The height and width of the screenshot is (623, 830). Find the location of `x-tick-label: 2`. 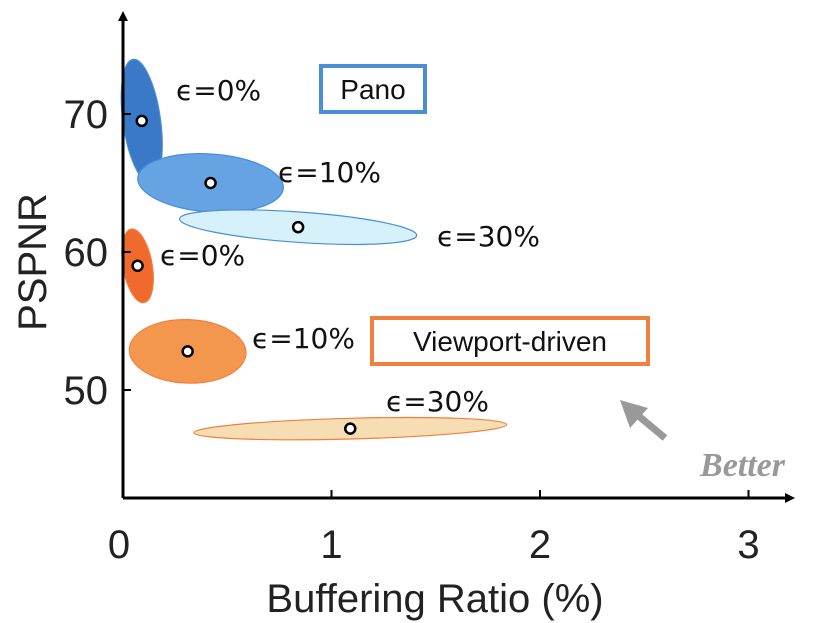

x-tick-label: 2 is located at coordinates (540, 545).